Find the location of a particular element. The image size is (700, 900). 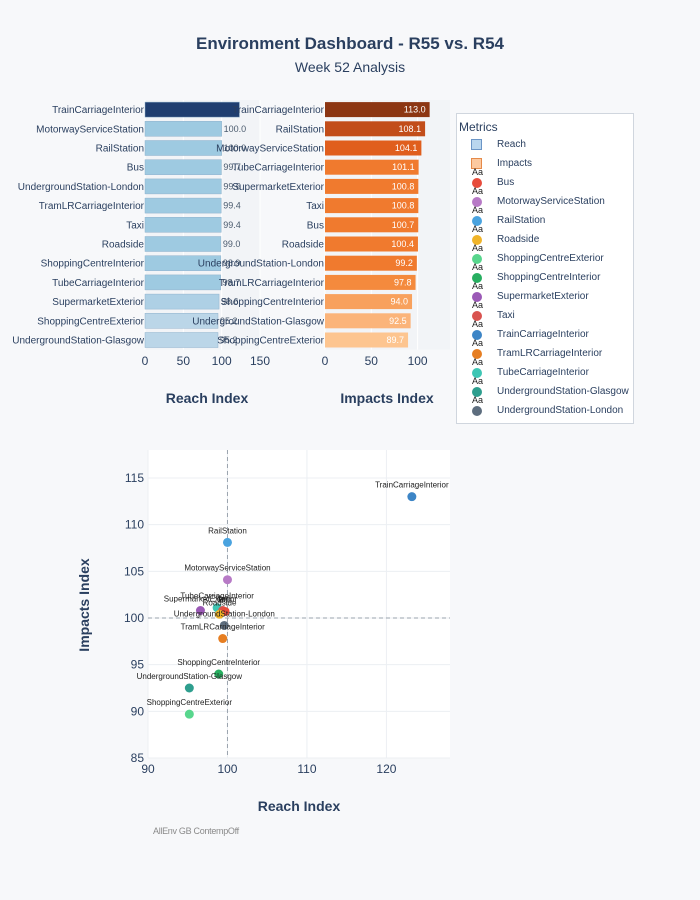

impacts-value-label: 100.8 is located at coordinates (403, 206).